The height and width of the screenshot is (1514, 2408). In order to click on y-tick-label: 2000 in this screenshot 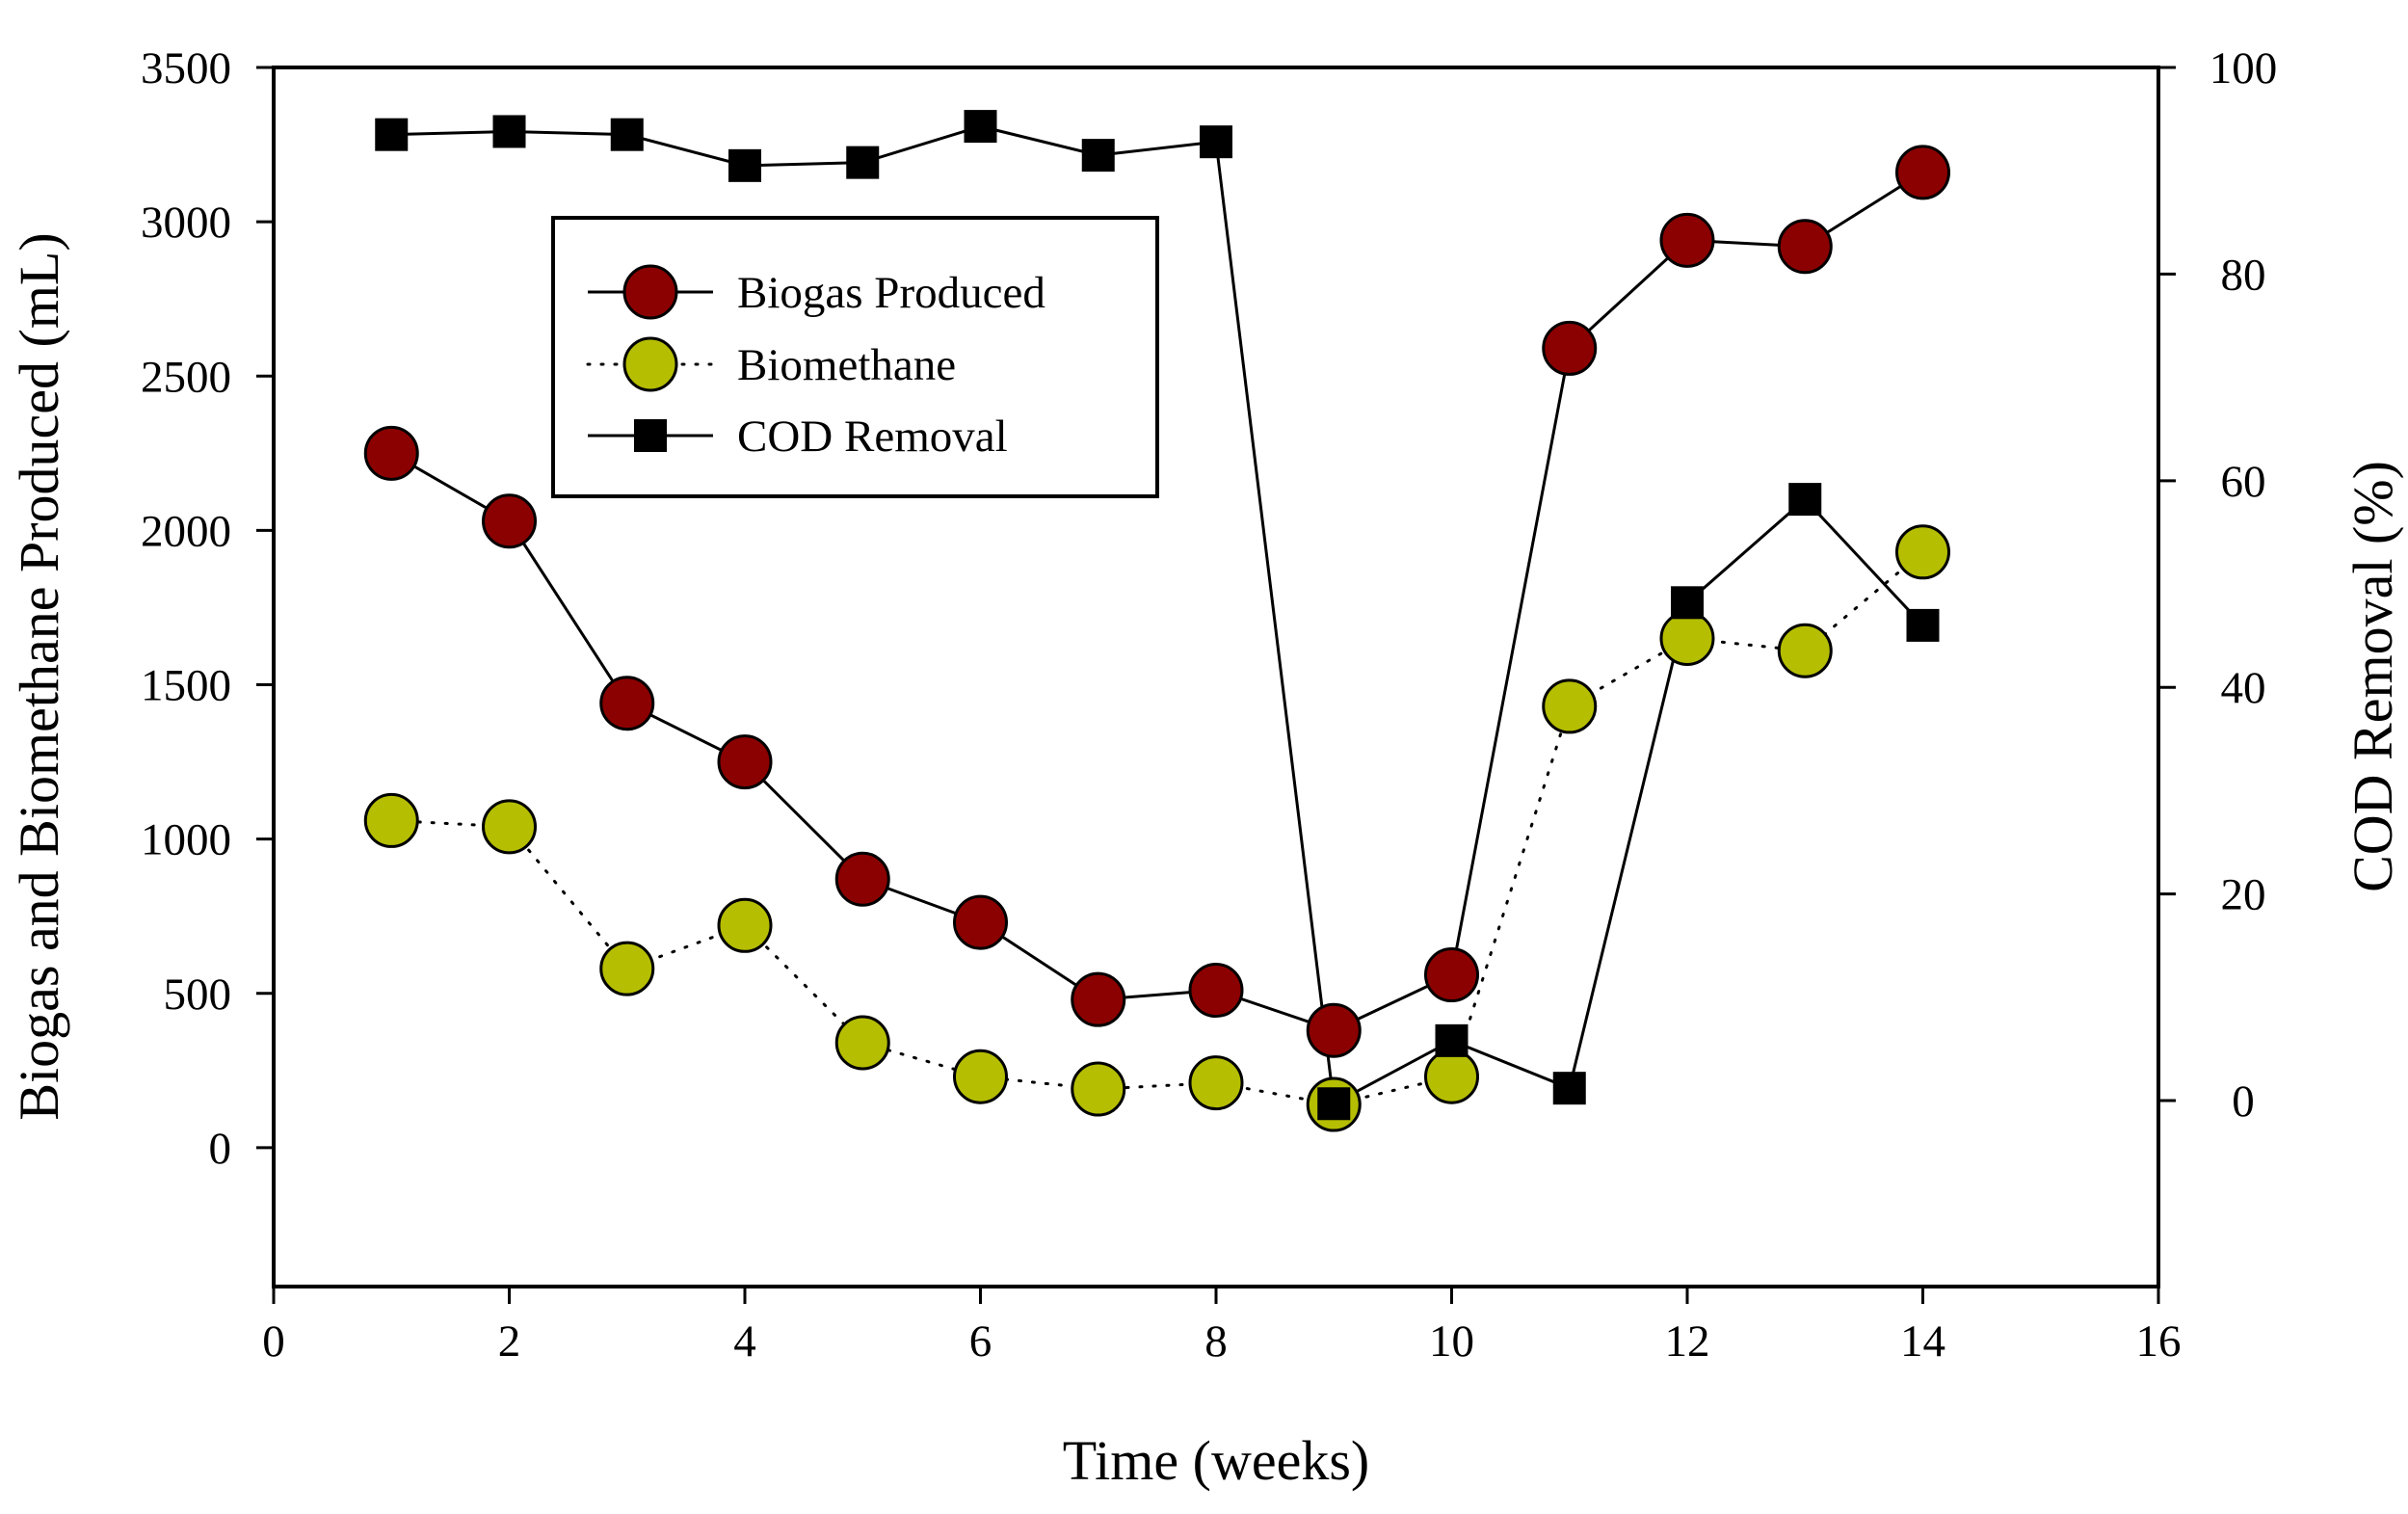, I will do `click(186, 531)`.